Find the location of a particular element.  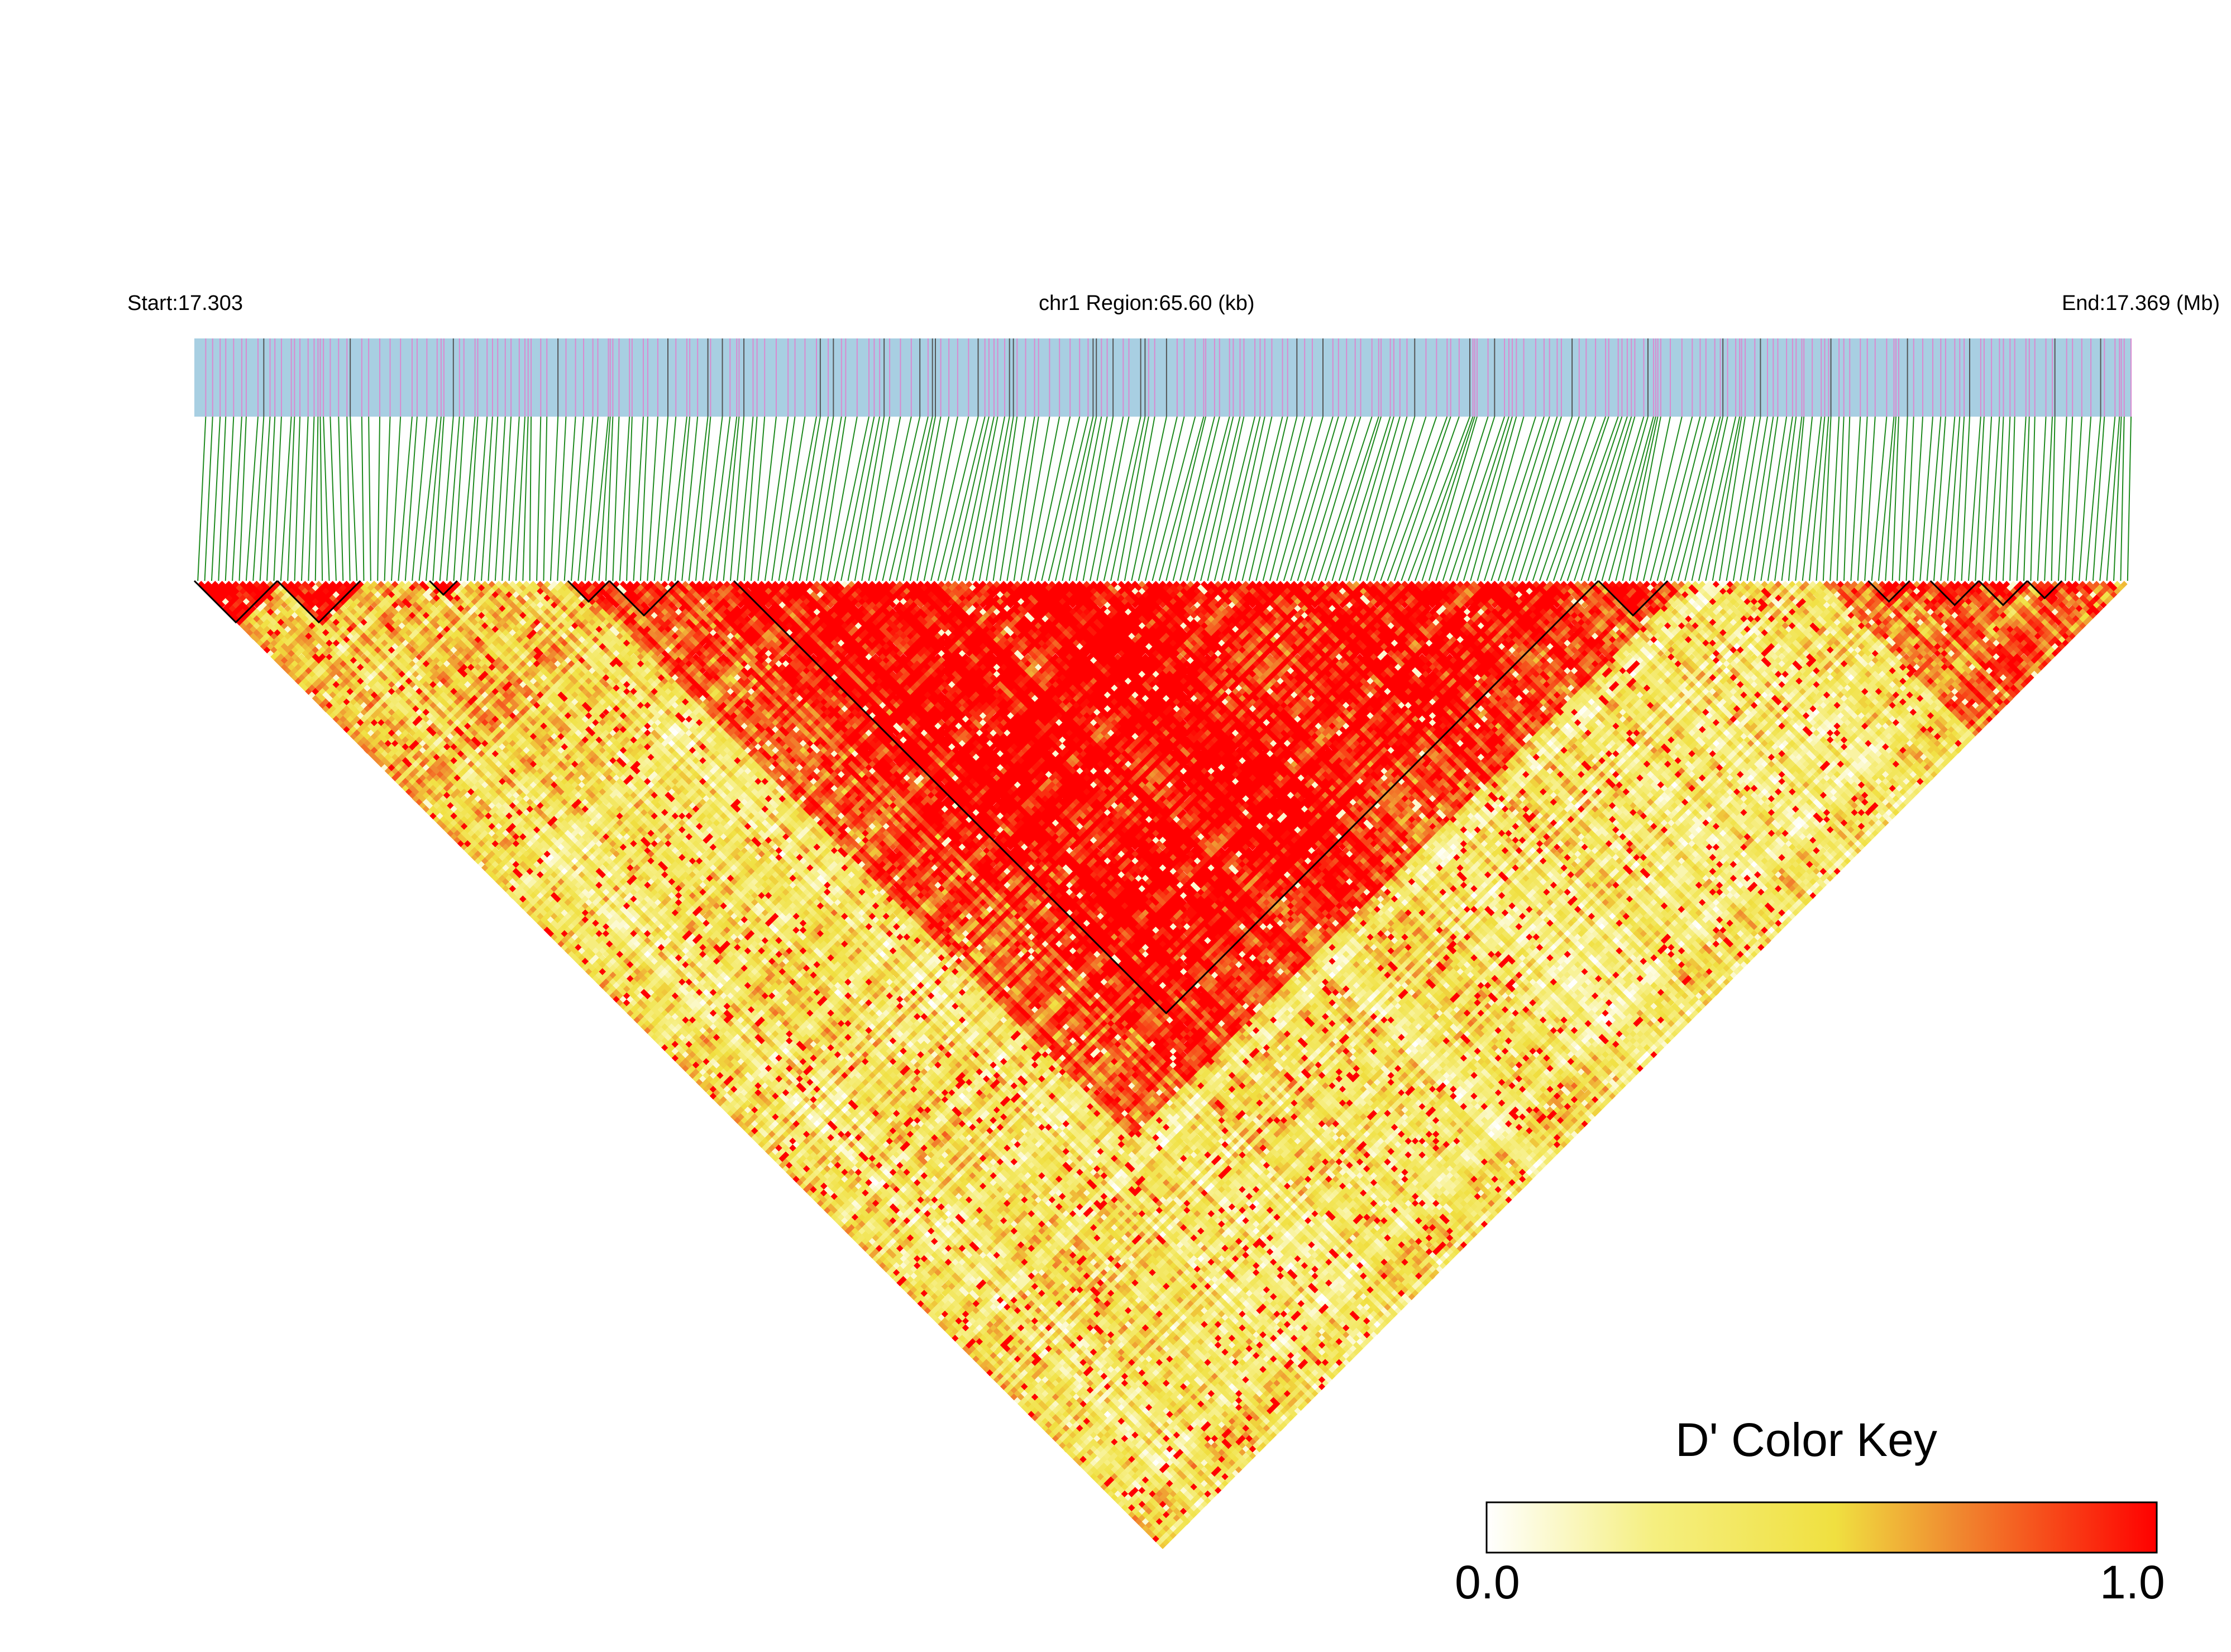

color-key-bar is located at coordinates (1821, 1527).